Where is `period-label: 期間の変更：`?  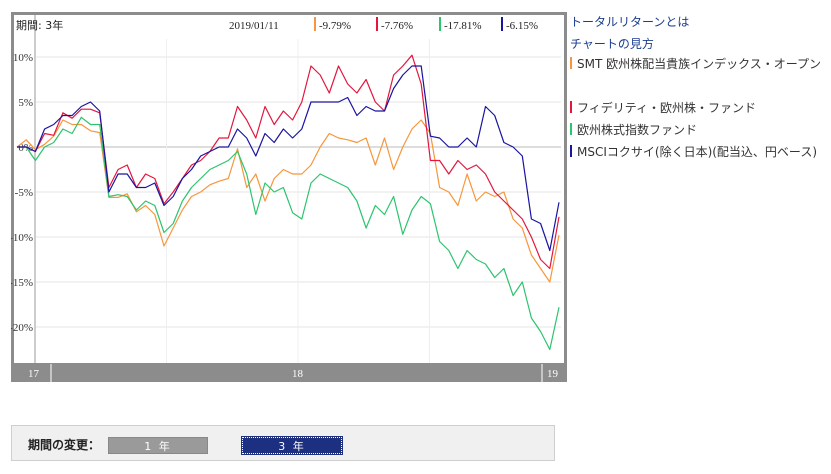 period-label: 期間の変更： is located at coordinates (64, 445).